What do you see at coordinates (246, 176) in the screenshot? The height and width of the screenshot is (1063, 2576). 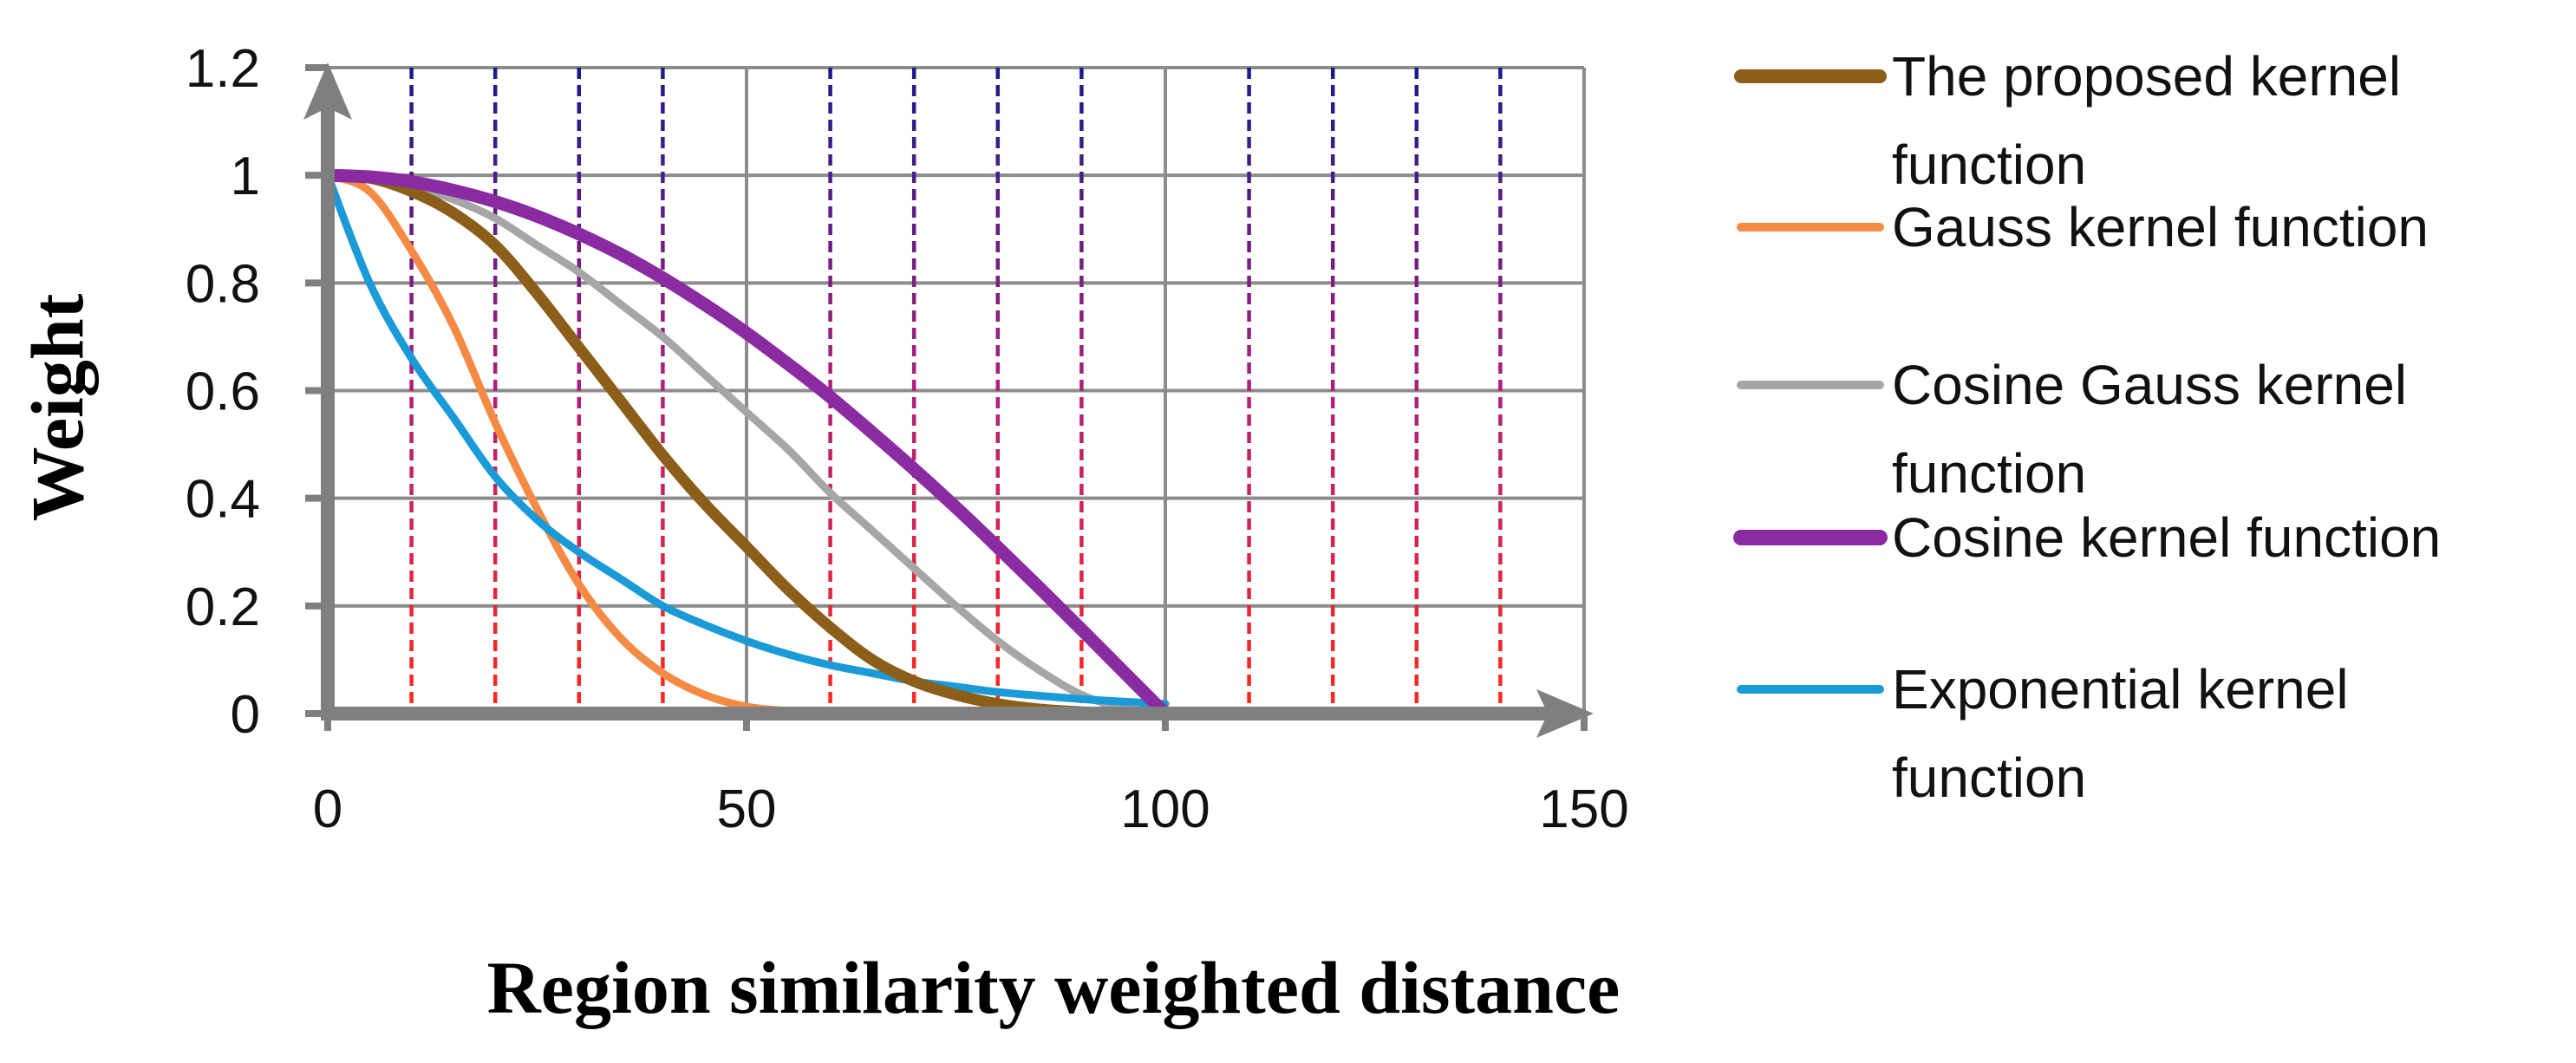 I see `y-tick-label: 1` at bounding box center [246, 176].